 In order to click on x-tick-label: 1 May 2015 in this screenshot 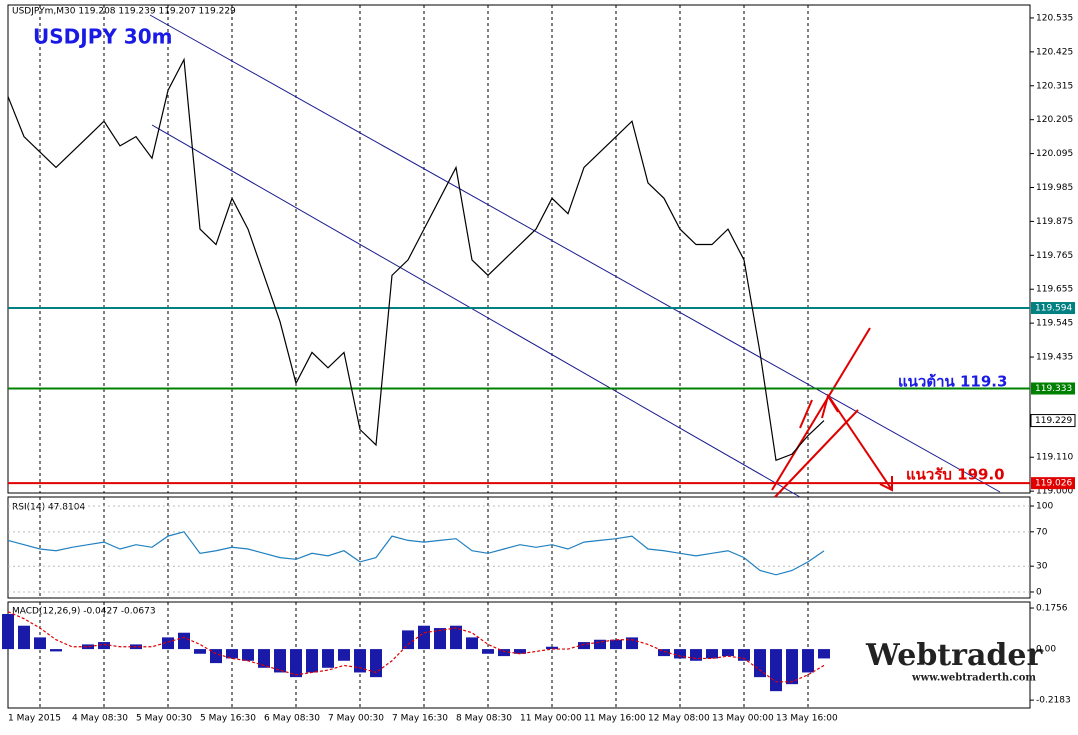, I will do `click(34, 719)`.